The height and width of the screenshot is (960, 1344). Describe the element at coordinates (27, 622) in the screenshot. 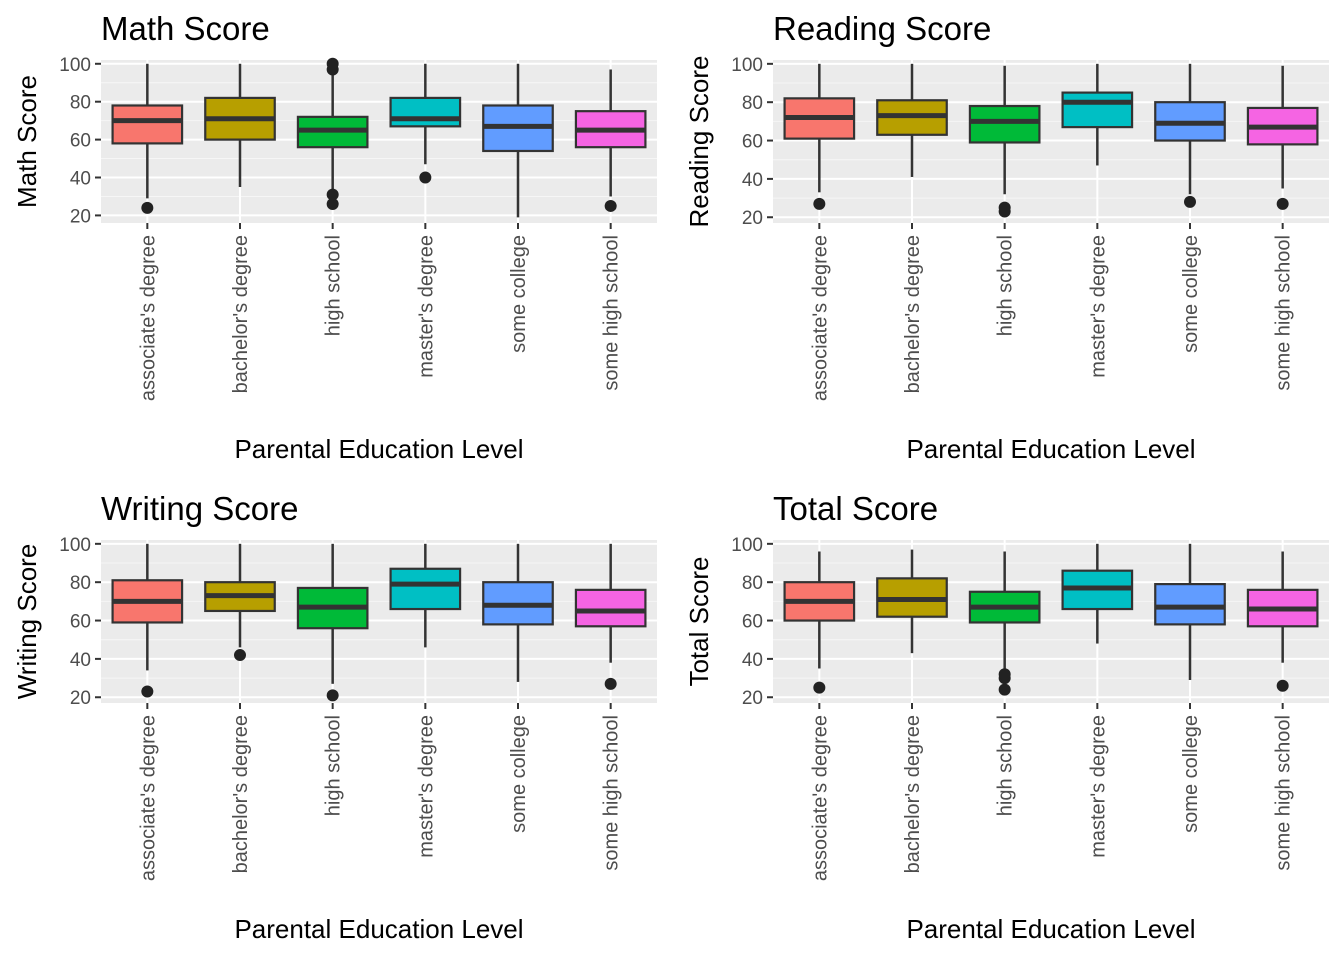

I see `y-axis-title: Writing Score` at that location.